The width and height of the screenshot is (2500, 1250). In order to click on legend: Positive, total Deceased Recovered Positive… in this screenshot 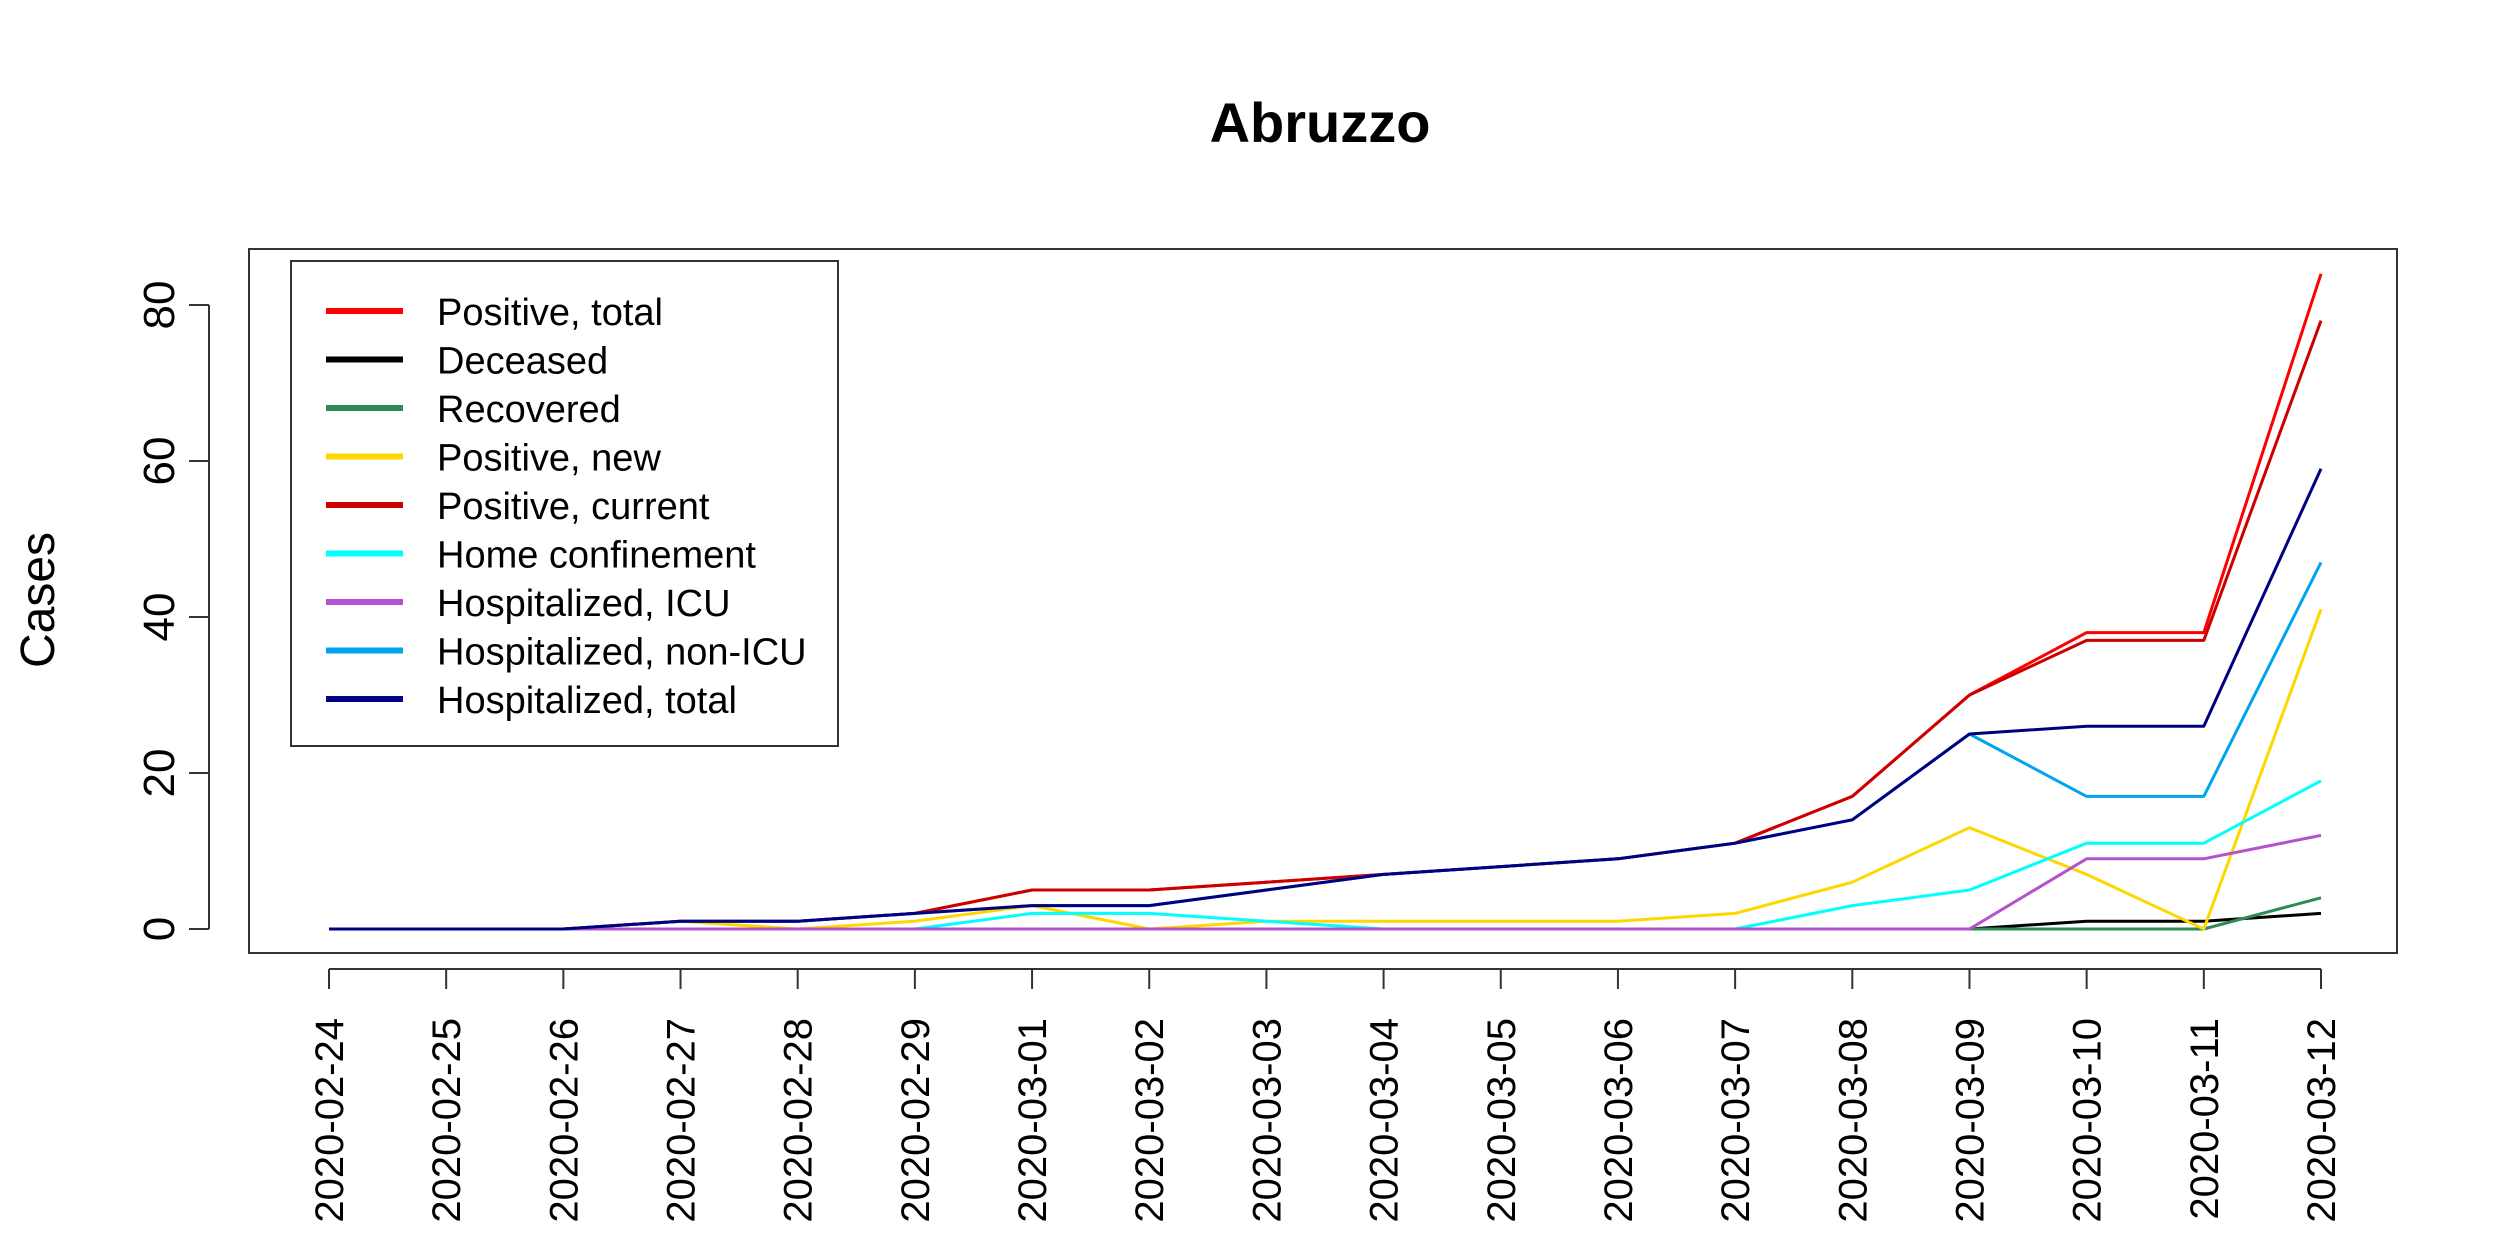, I will do `click(564, 503)`.